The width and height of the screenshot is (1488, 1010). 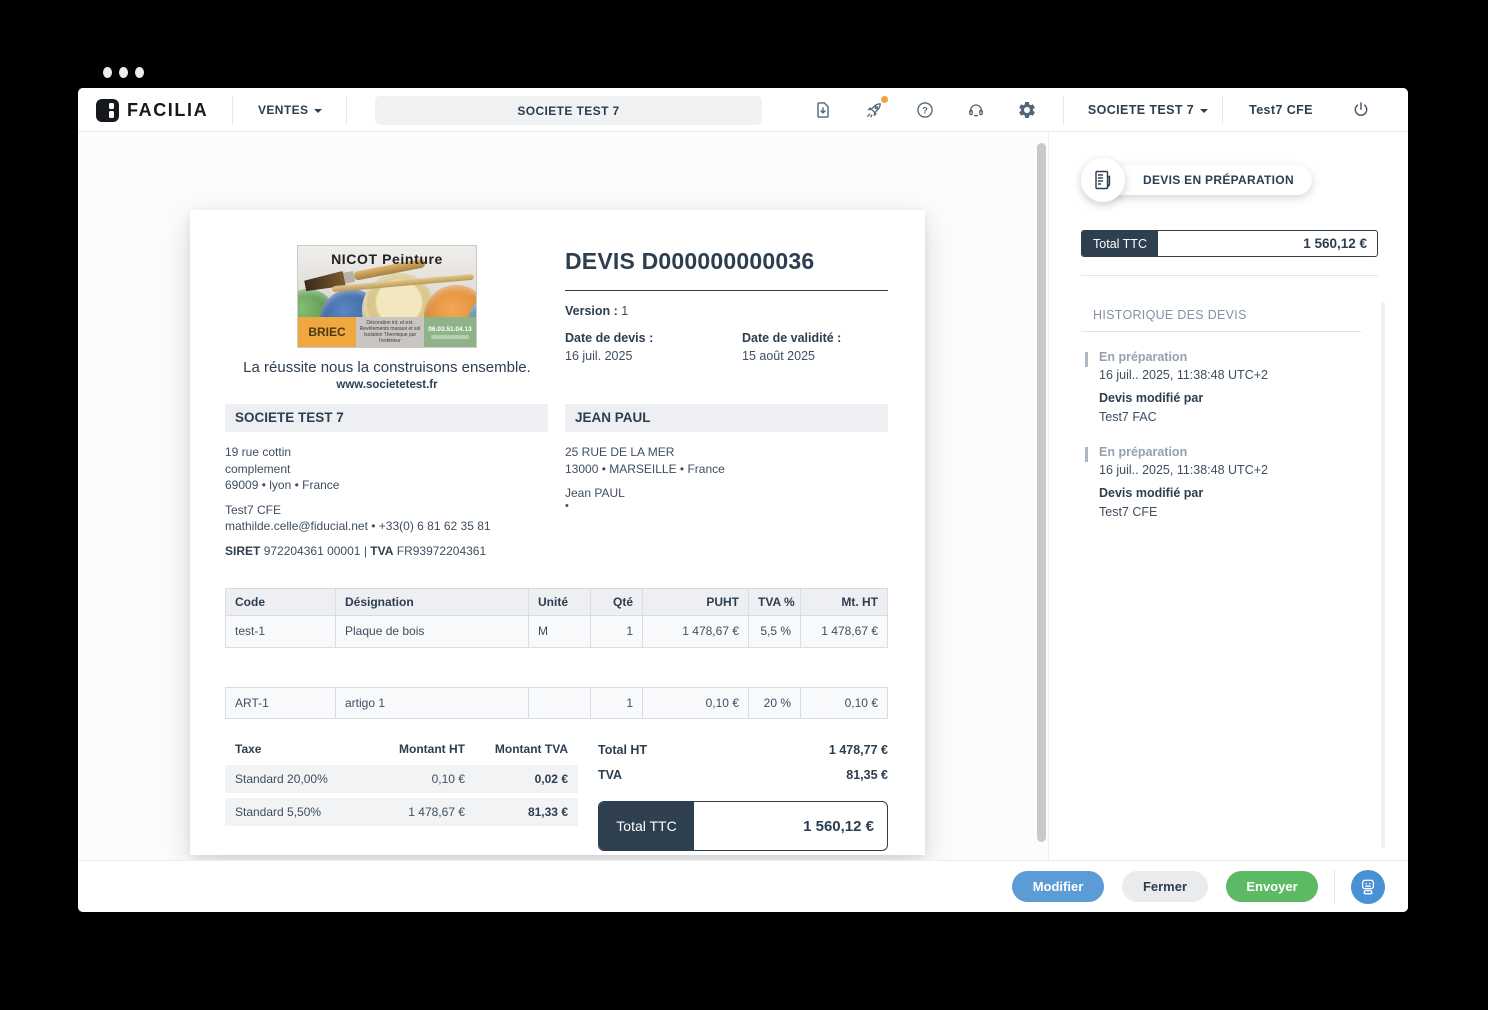 I want to click on title-rule, so click(x=726, y=290).